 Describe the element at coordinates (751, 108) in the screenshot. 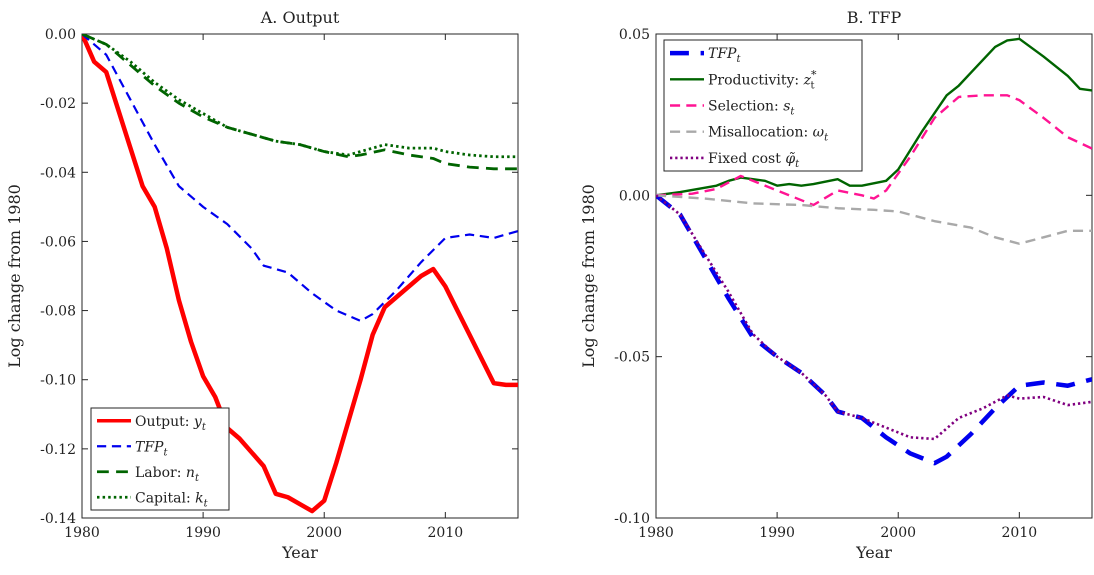

I see `legend-entry: Selection: st` at that location.